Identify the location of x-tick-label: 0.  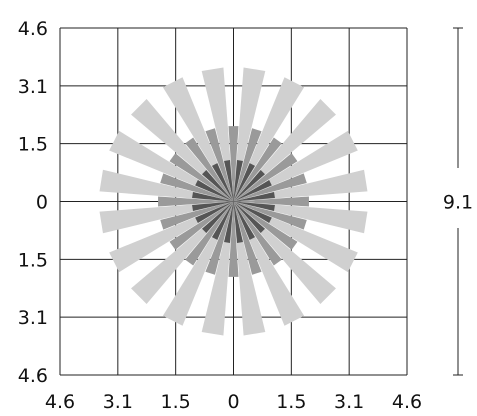
(233, 402).